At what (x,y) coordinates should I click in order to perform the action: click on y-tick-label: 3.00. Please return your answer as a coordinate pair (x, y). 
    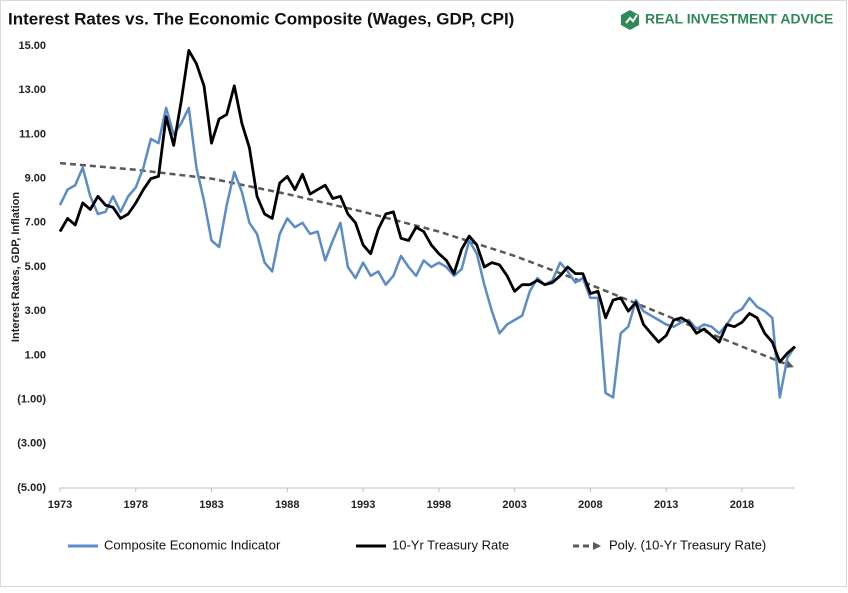
    Looking at the image, I should click on (35, 311).